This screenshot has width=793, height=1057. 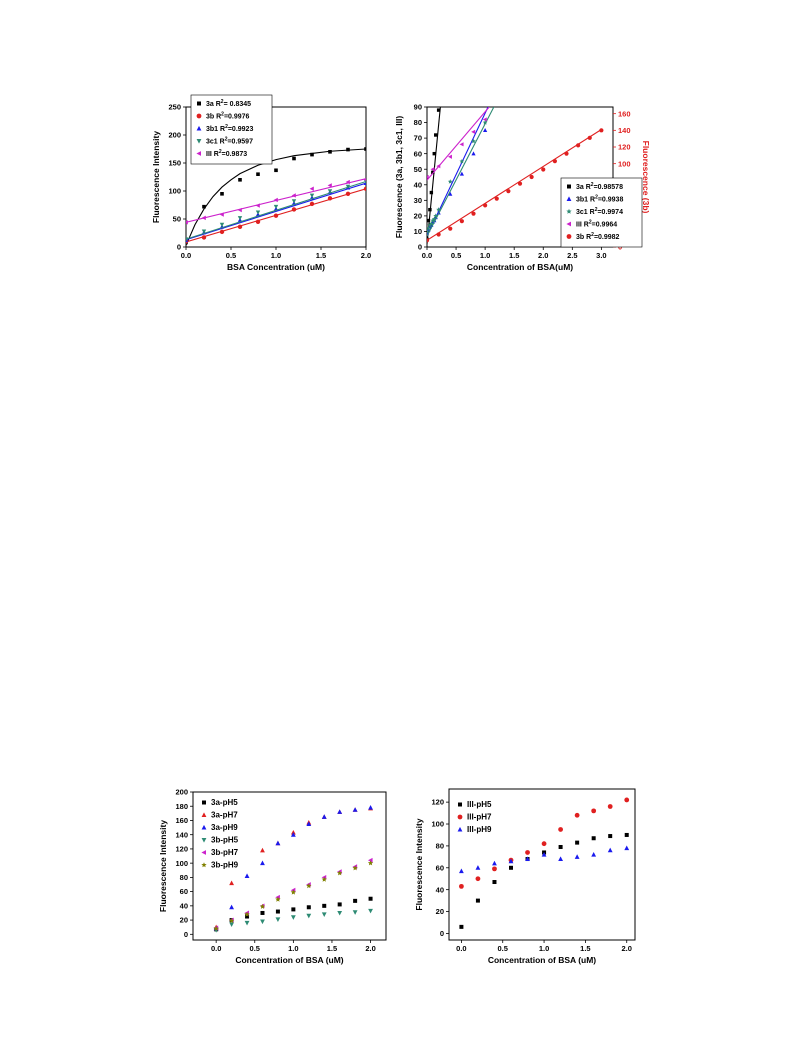 What do you see at coordinates (204, 802) in the screenshot?
I see `legend-marker-3a-pH5` at bounding box center [204, 802].